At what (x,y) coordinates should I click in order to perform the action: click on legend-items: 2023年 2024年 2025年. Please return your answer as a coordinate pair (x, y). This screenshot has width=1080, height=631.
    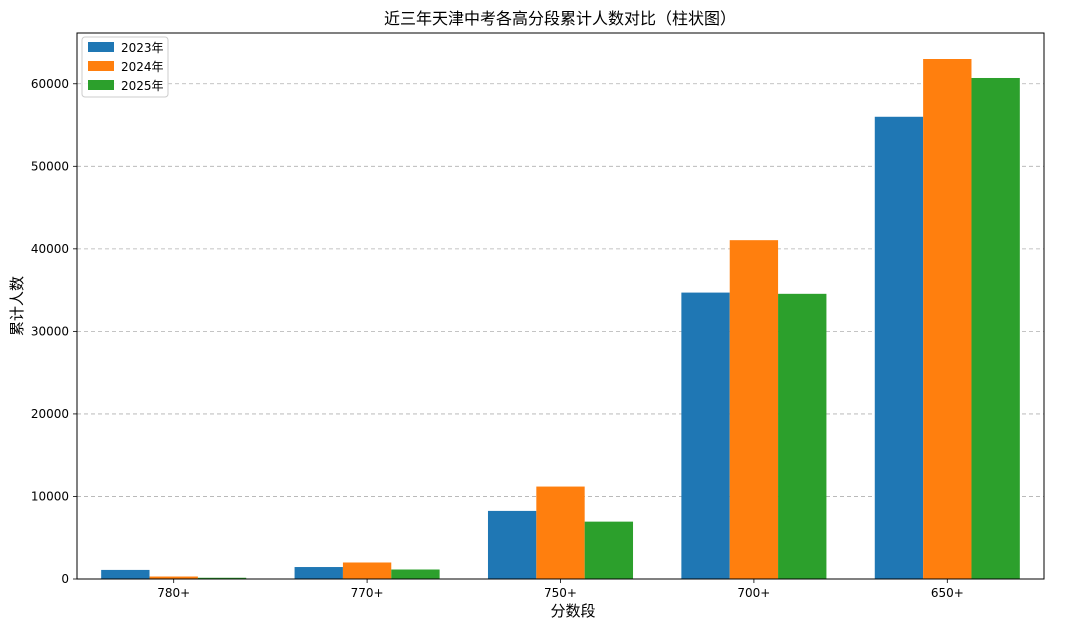
    Looking at the image, I should click on (126, 67).